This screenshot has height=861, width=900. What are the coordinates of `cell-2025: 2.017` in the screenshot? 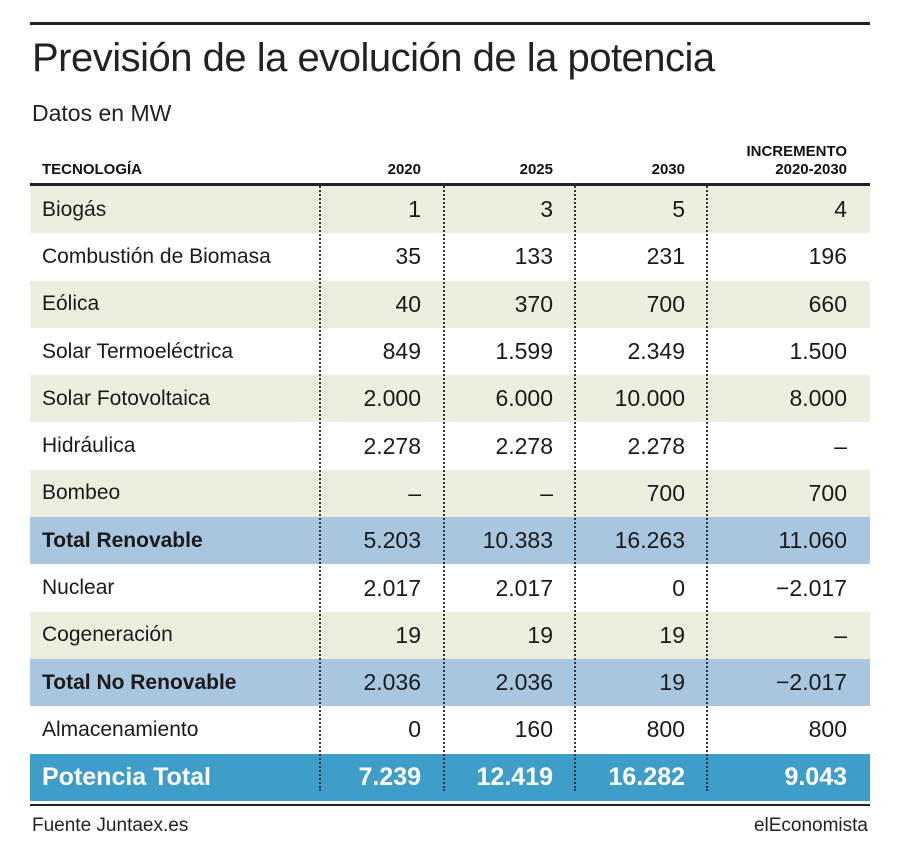 It's located at (524, 587).